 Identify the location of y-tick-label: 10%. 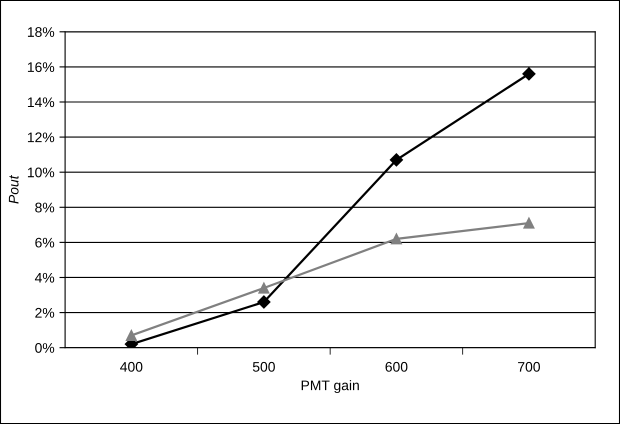
(41, 173).